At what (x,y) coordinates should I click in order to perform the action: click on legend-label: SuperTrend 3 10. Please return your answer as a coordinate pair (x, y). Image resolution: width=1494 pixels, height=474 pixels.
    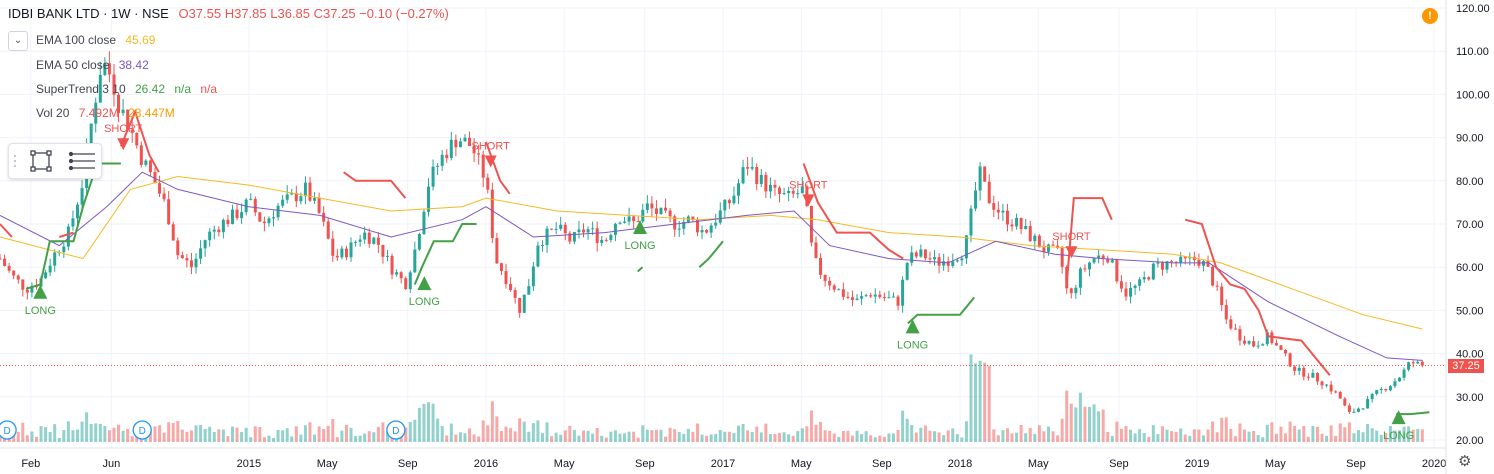
    Looking at the image, I should click on (81, 89).